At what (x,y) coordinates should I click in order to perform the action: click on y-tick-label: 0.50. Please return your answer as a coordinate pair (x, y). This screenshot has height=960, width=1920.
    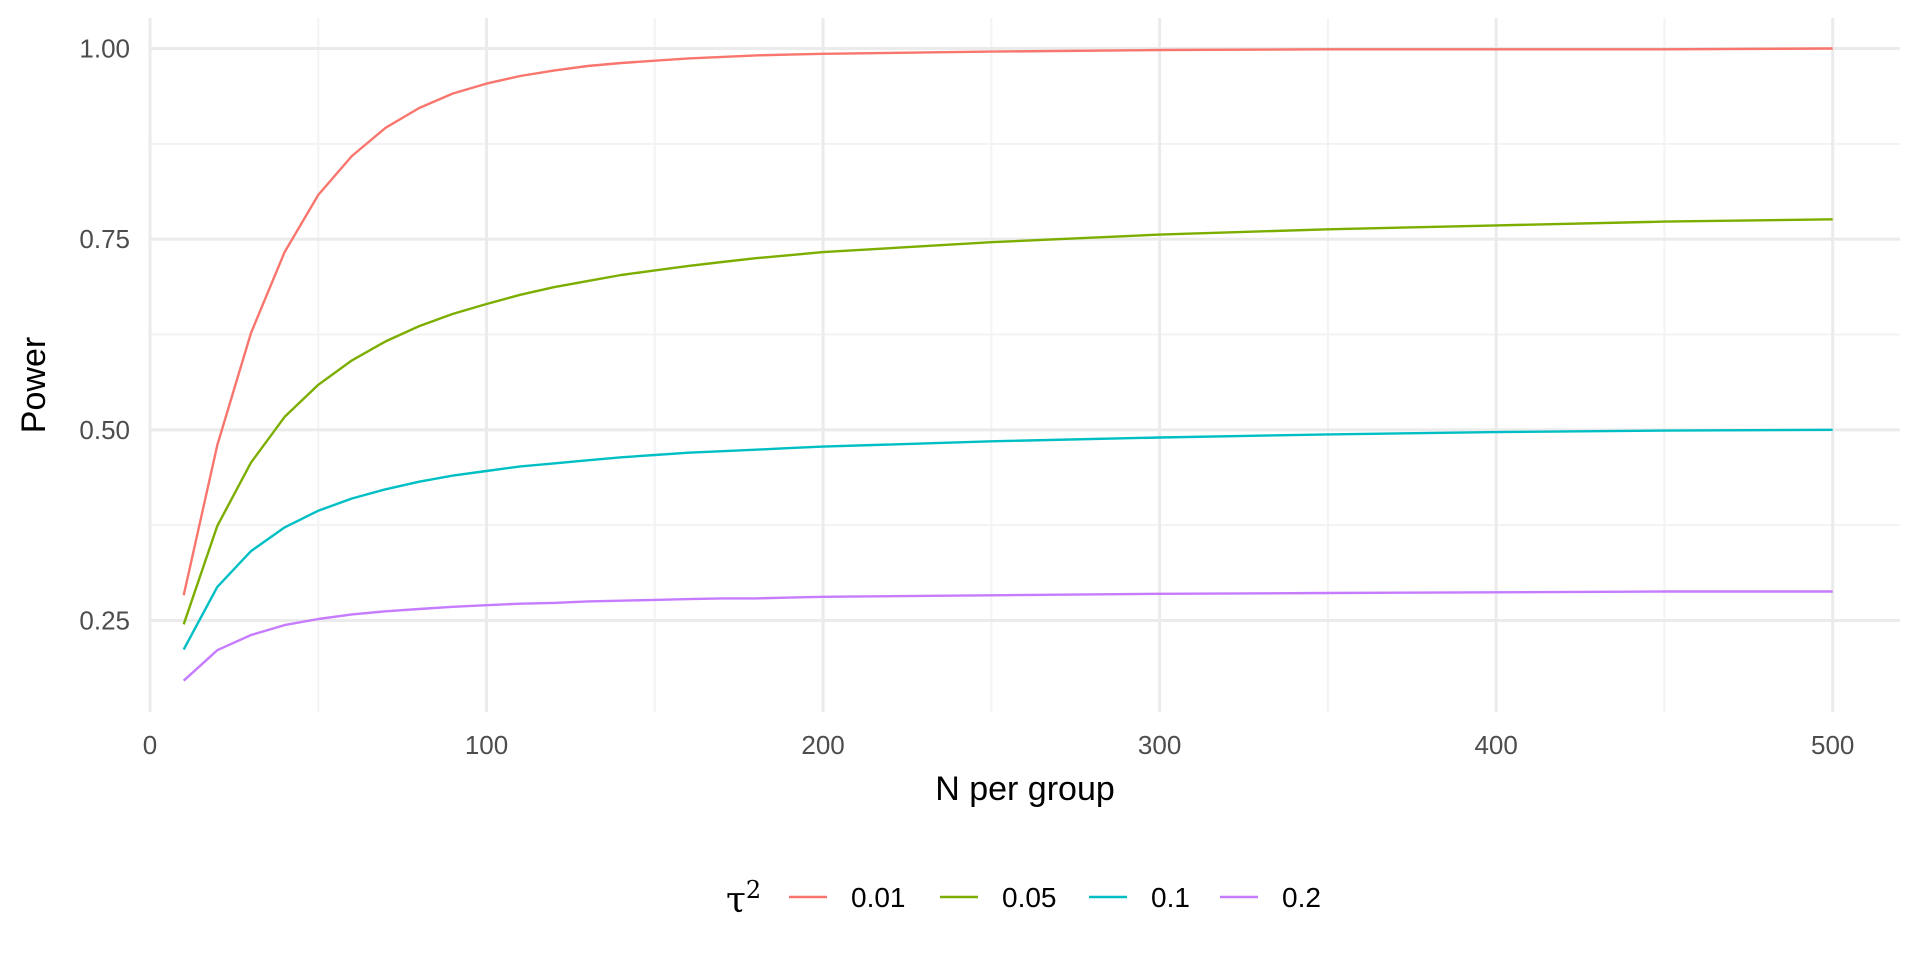
    Looking at the image, I should click on (104, 430).